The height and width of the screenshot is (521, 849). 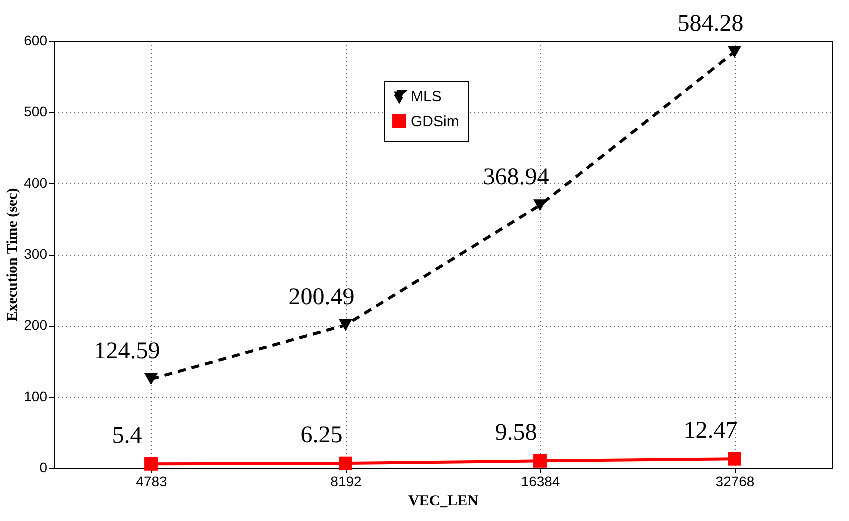 I want to click on data-label: 5.4, so click(x=127, y=436).